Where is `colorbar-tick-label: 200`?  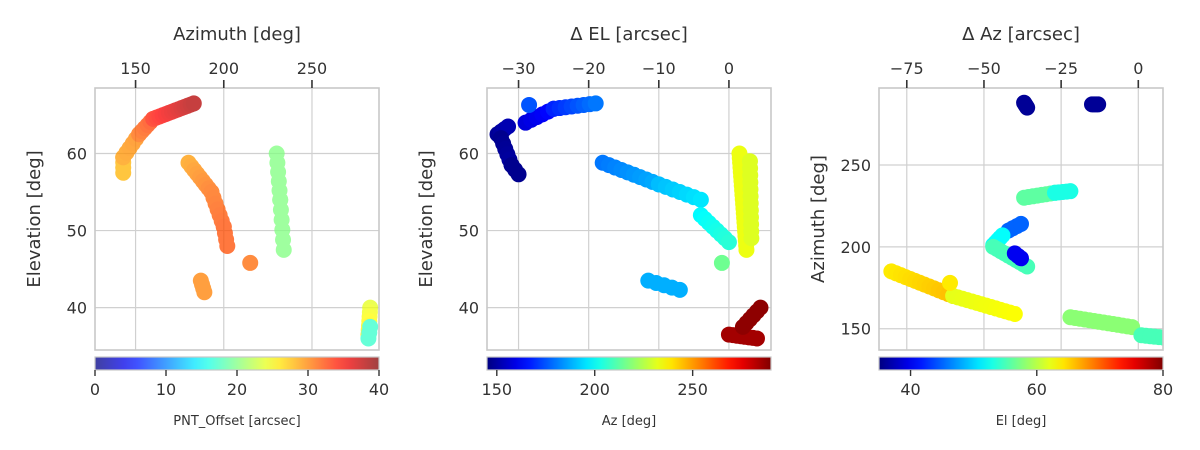 colorbar-tick-label: 200 is located at coordinates (594, 389).